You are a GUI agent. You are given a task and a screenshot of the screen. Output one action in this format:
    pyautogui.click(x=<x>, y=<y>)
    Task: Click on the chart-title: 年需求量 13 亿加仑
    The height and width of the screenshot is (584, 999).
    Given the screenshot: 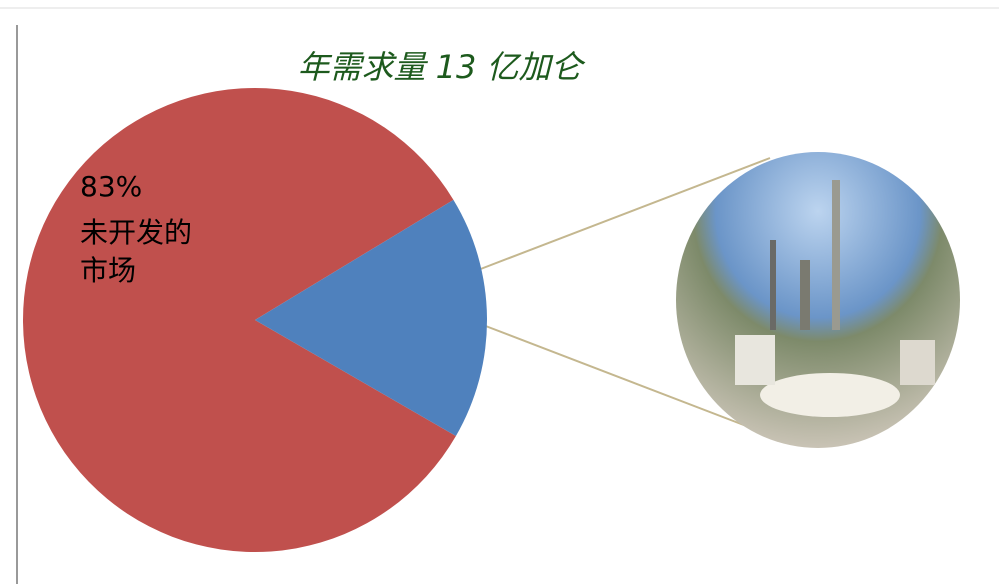 What is the action you would take?
    pyautogui.click(x=440, y=67)
    